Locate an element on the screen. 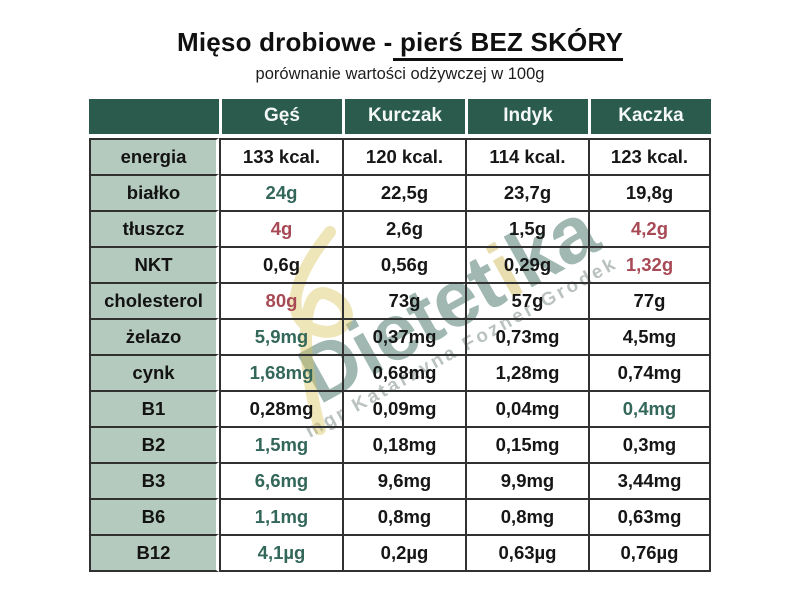  table-row: żelazo 5,9mg 0,37mg 0,73mg 4,5mg is located at coordinates (400, 336).